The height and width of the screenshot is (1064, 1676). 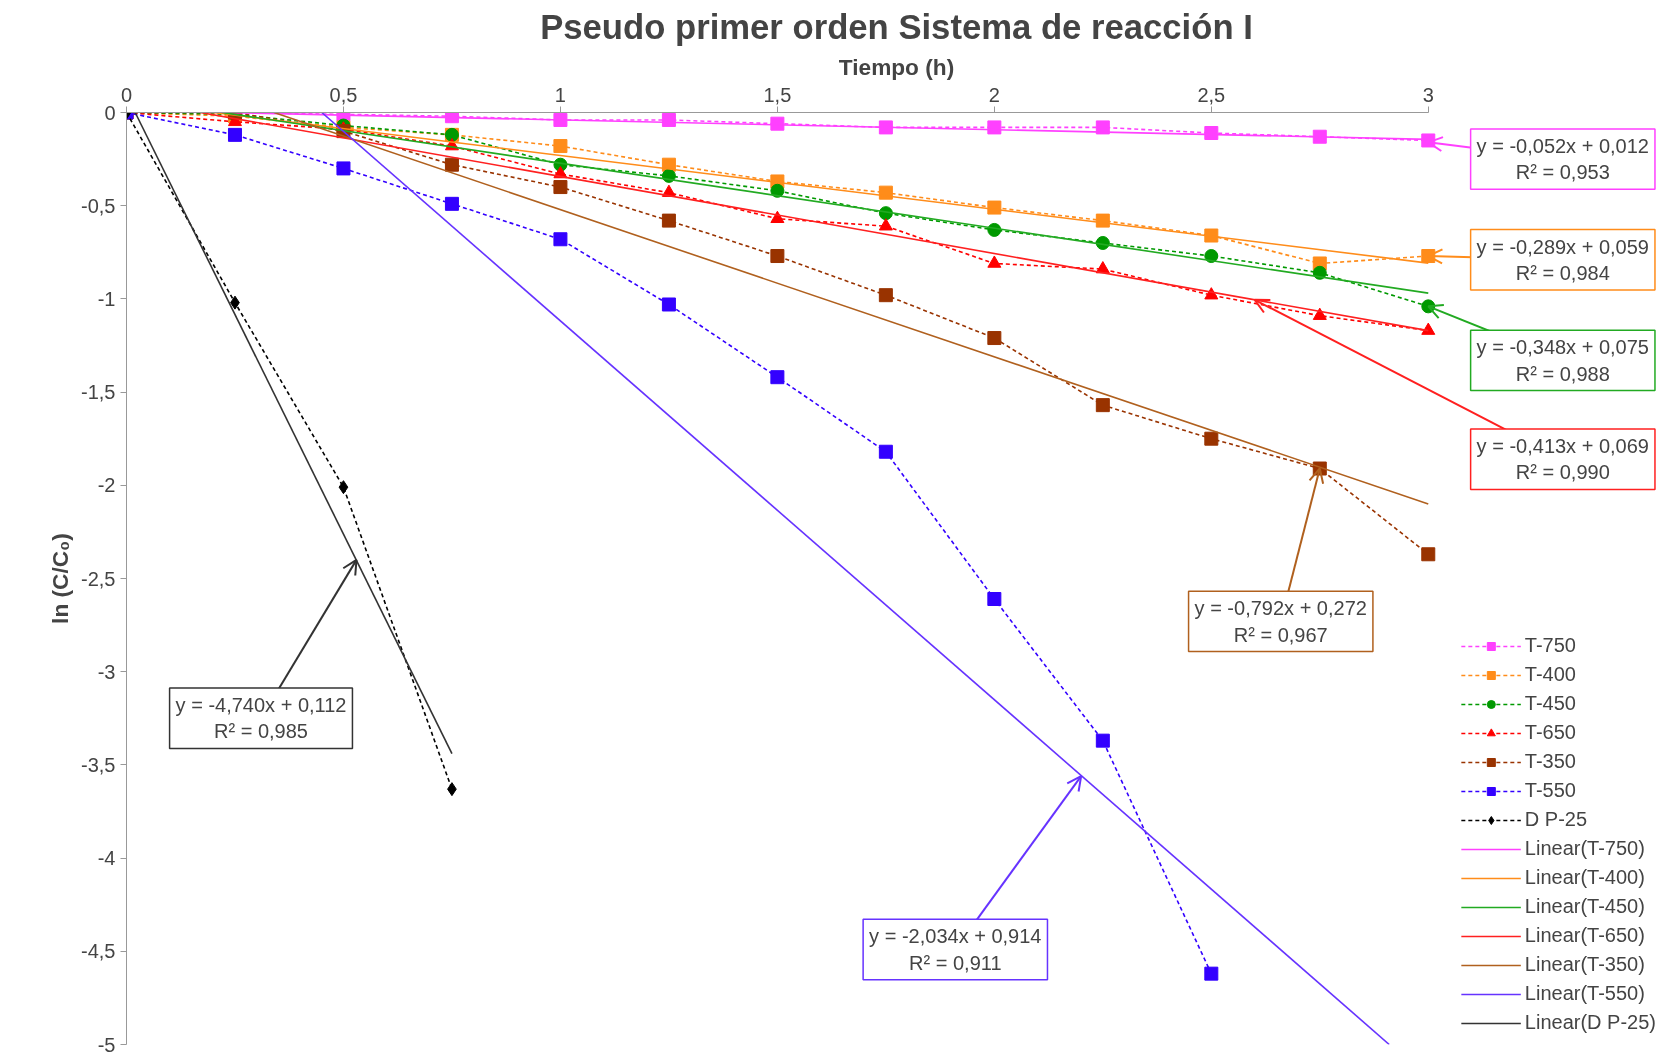 I want to click on chart-title: Pseudo primer orden Sistema de reacción I, so click(x=896, y=26).